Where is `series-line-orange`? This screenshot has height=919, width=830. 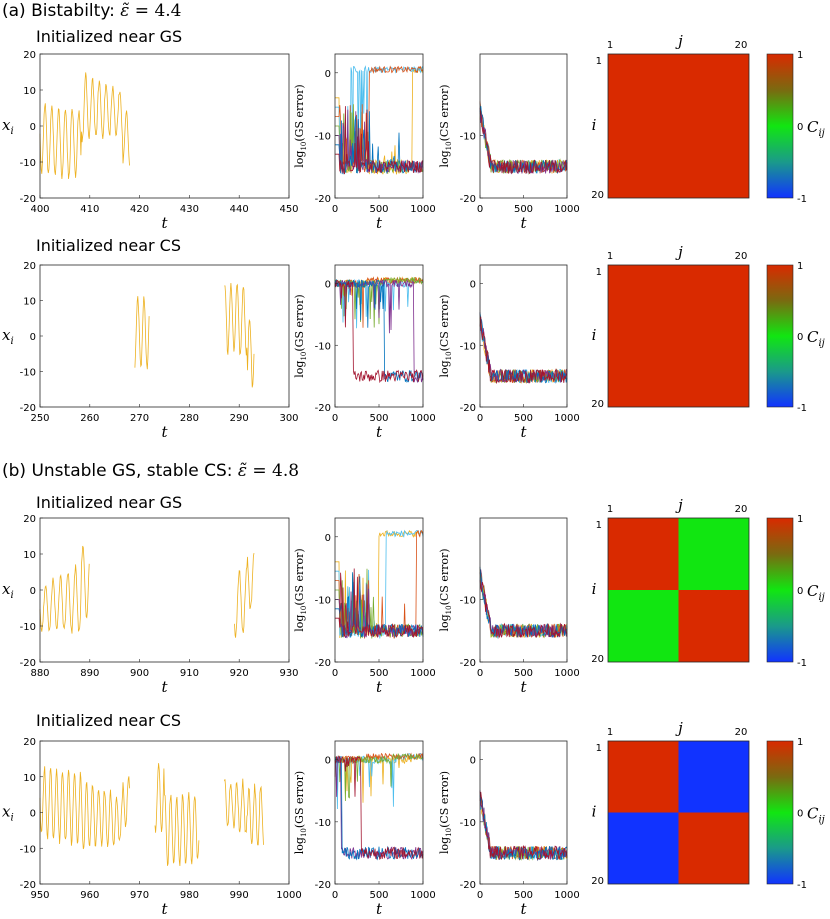
series-line-orange is located at coordinates (84, 126).